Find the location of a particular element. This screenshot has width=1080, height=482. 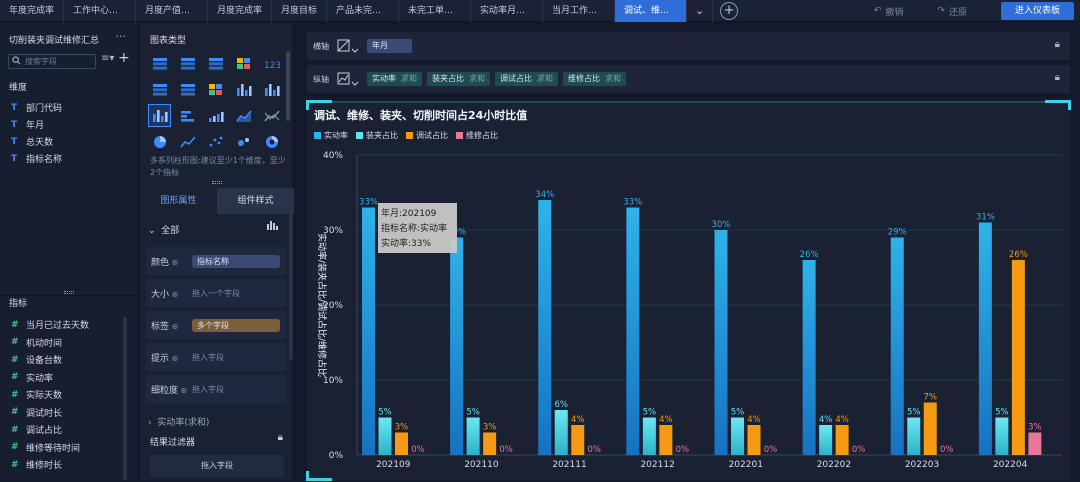

sheet-tab: 实动率月度变化 is located at coordinates (507, 11).